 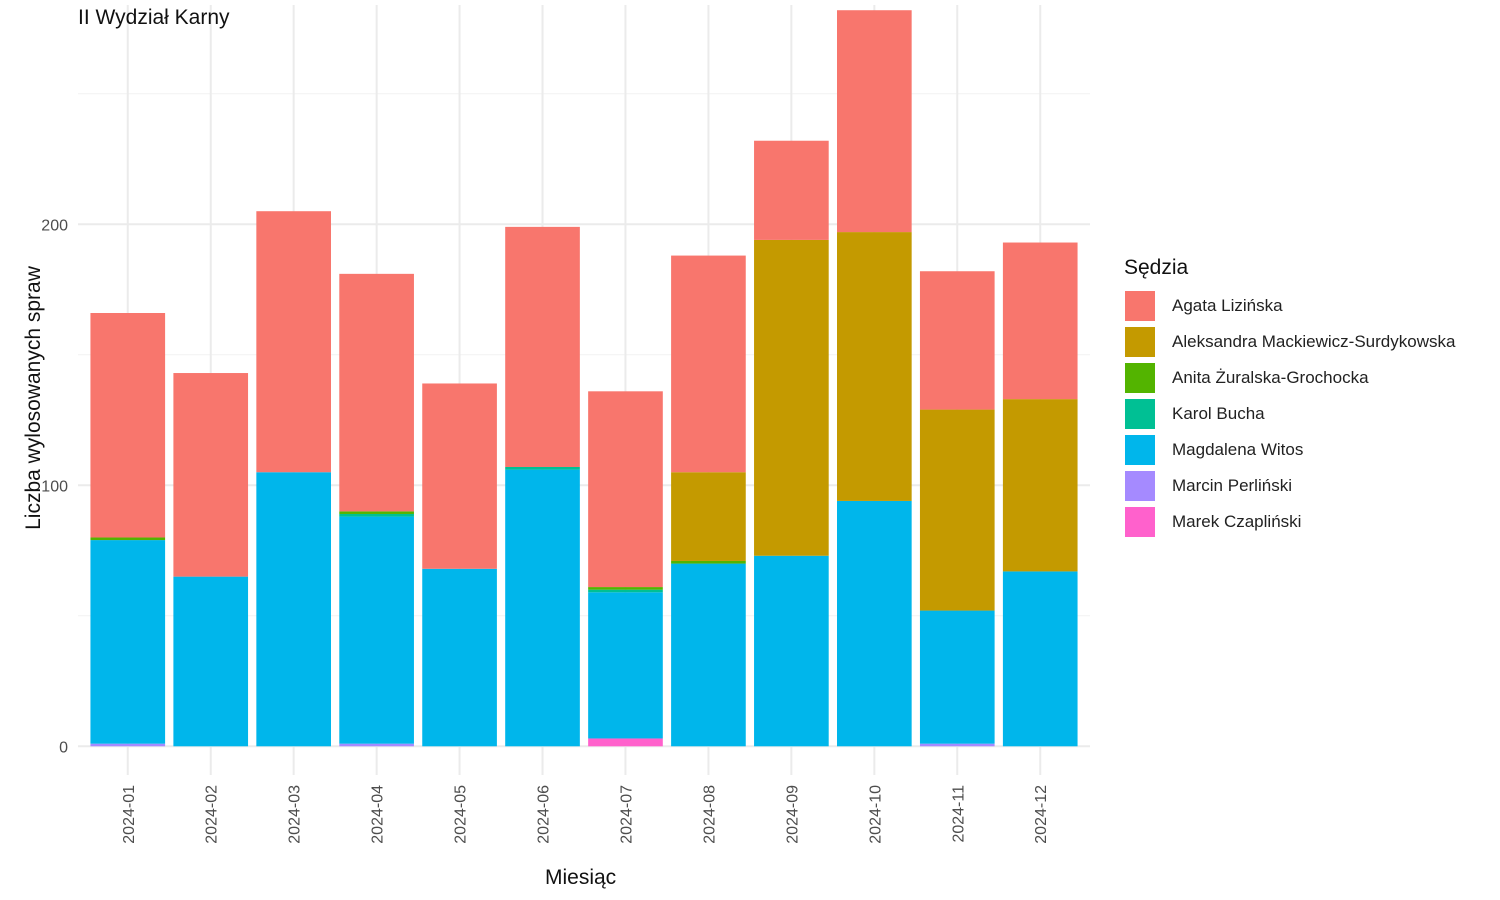 I want to click on y-tick-label: 0, so click(x=63, y=747).